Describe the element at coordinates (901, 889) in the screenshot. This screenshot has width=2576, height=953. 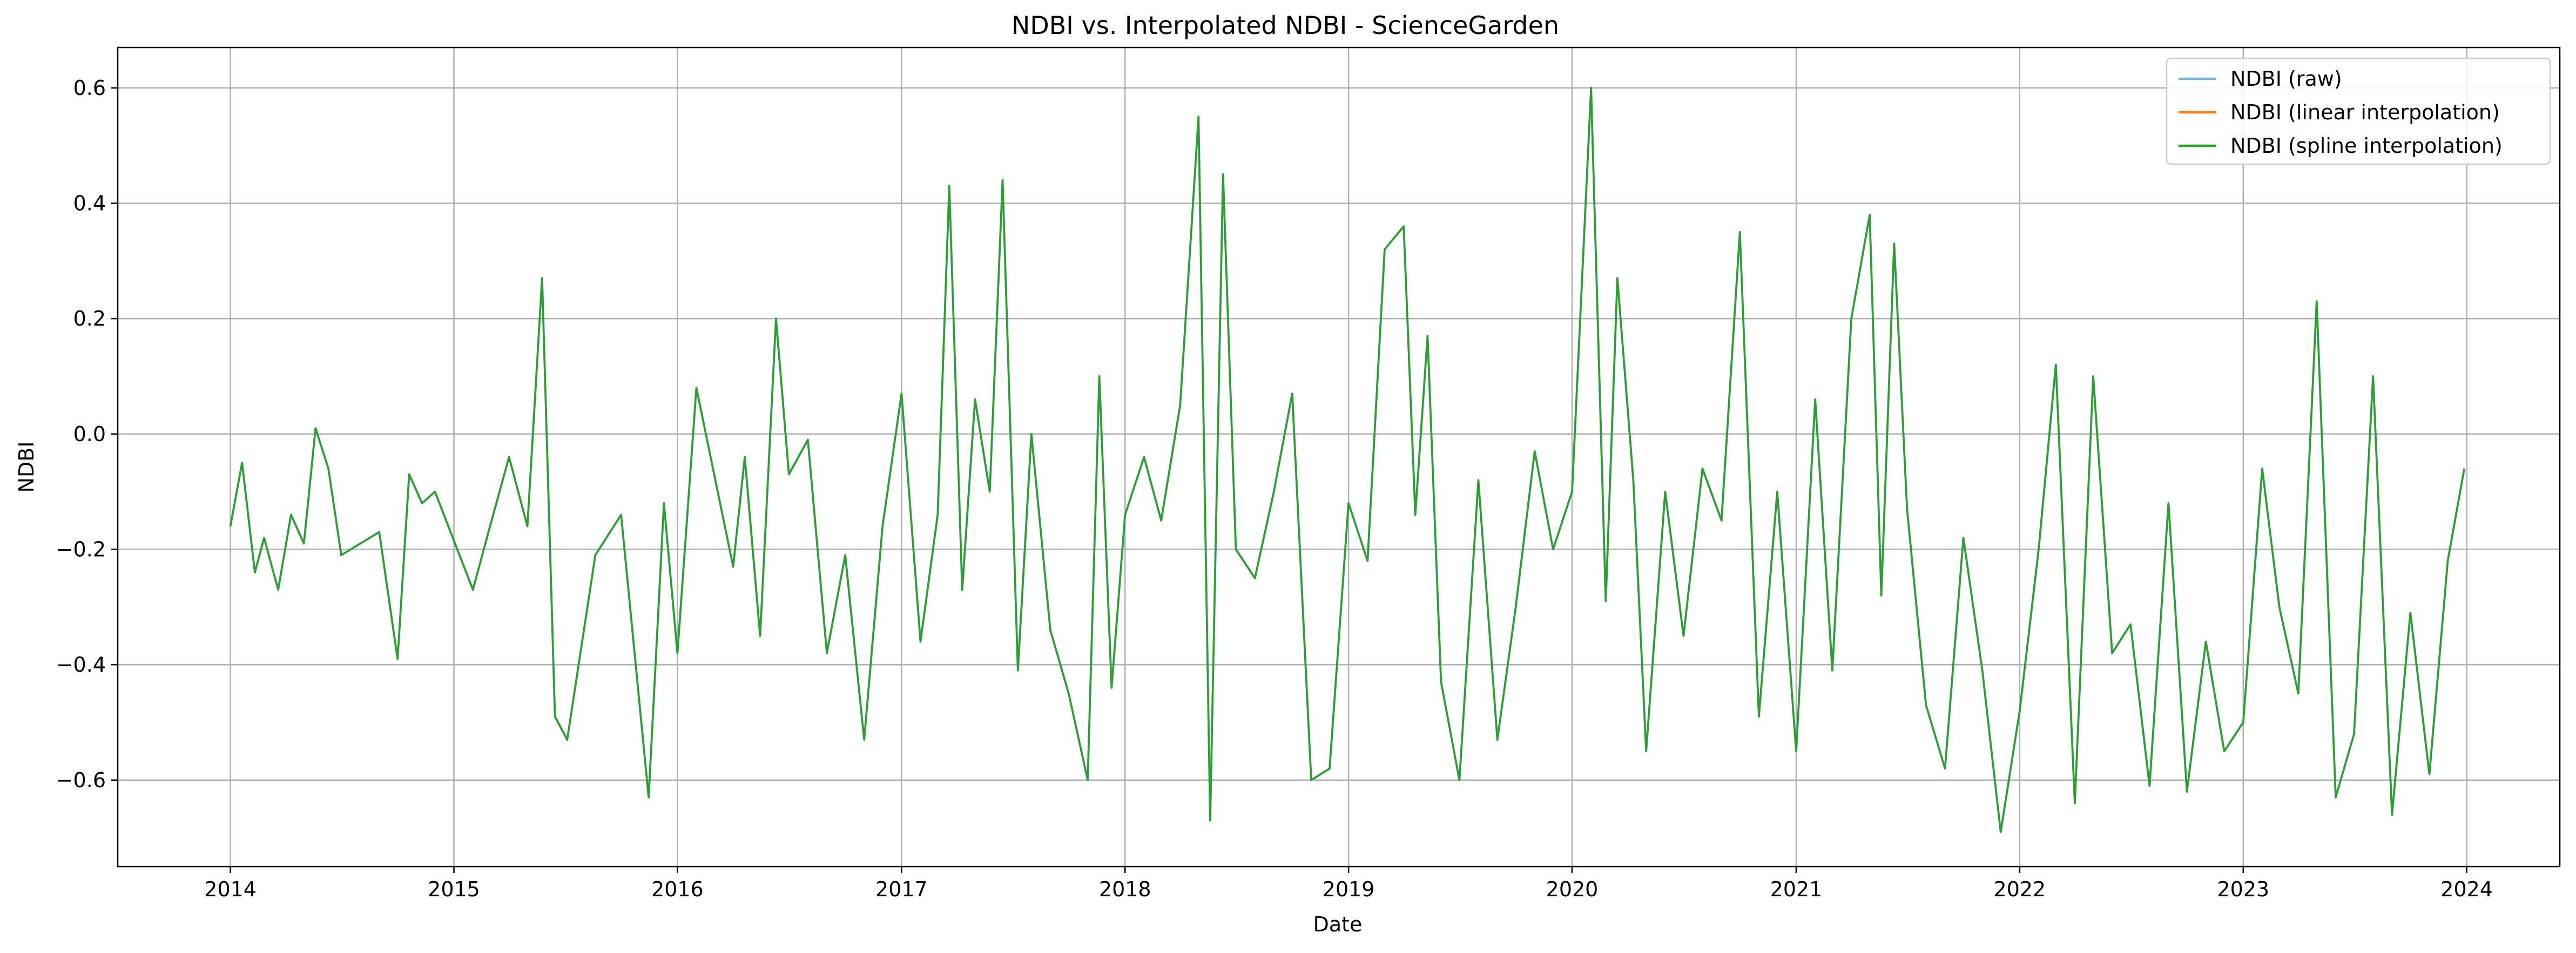
I see `x-tick-label: 2017` at that location.